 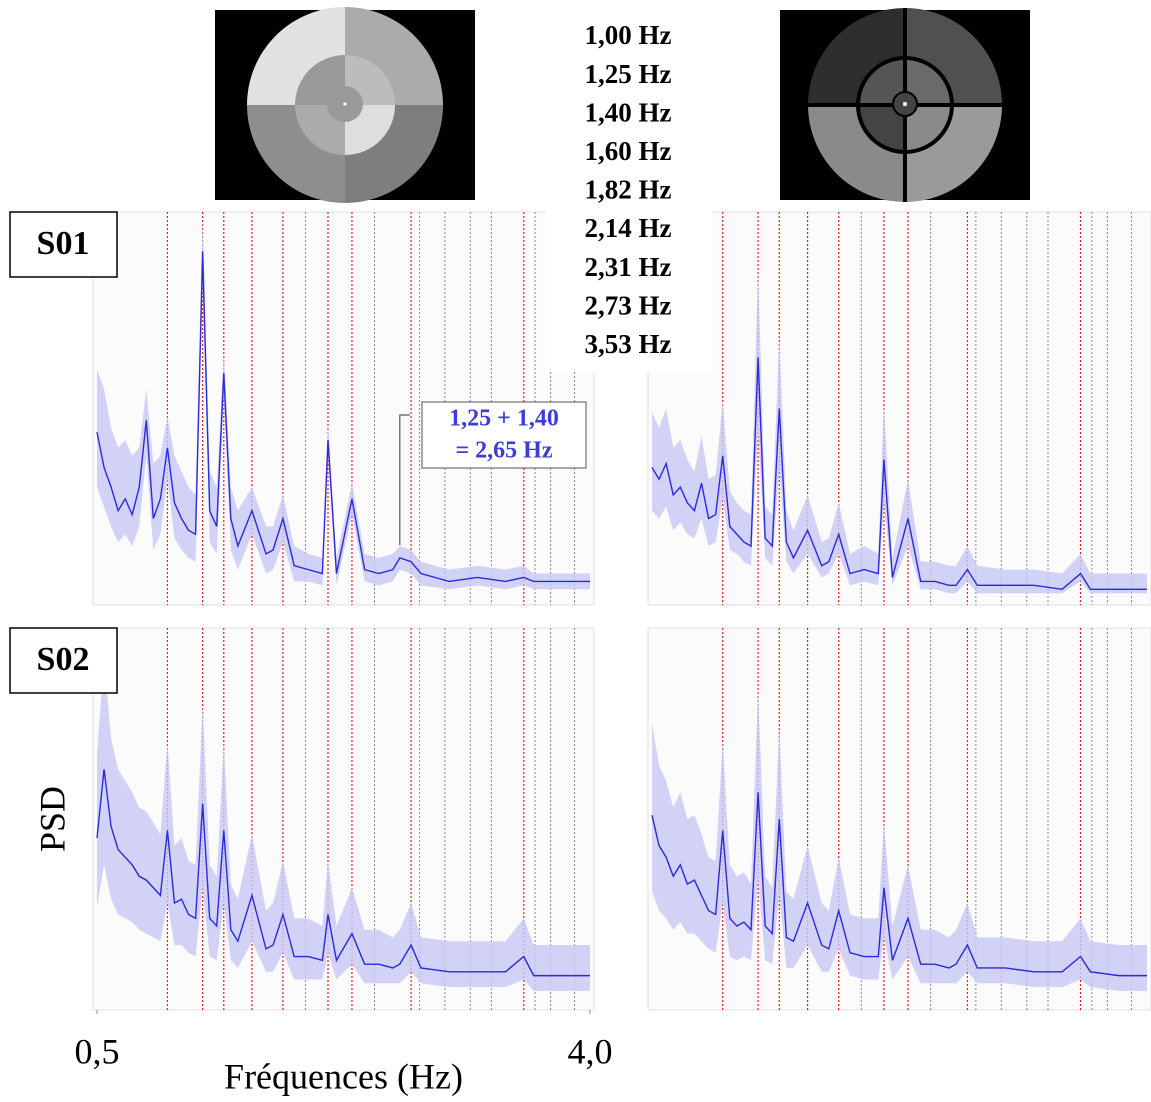 What do you see at coordinates (628, 35) in the screenshot?
I see `frequency-label: 1,00 Hz` at bounding box center [628, 35].